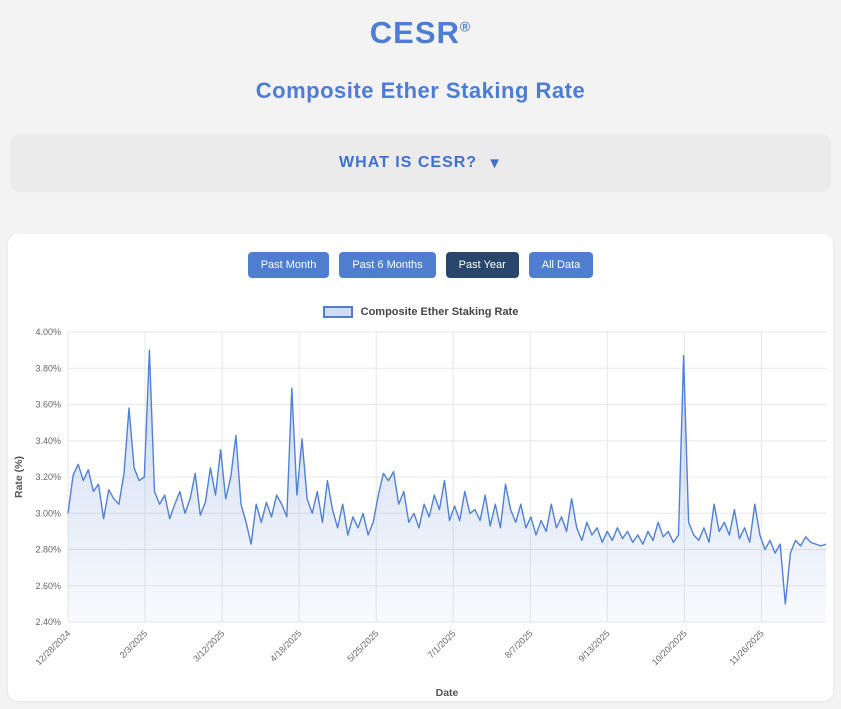 The height and width of the screenshot is (709, 841). I want to click on range-button-past-year: Past Year, so click(482, 265).